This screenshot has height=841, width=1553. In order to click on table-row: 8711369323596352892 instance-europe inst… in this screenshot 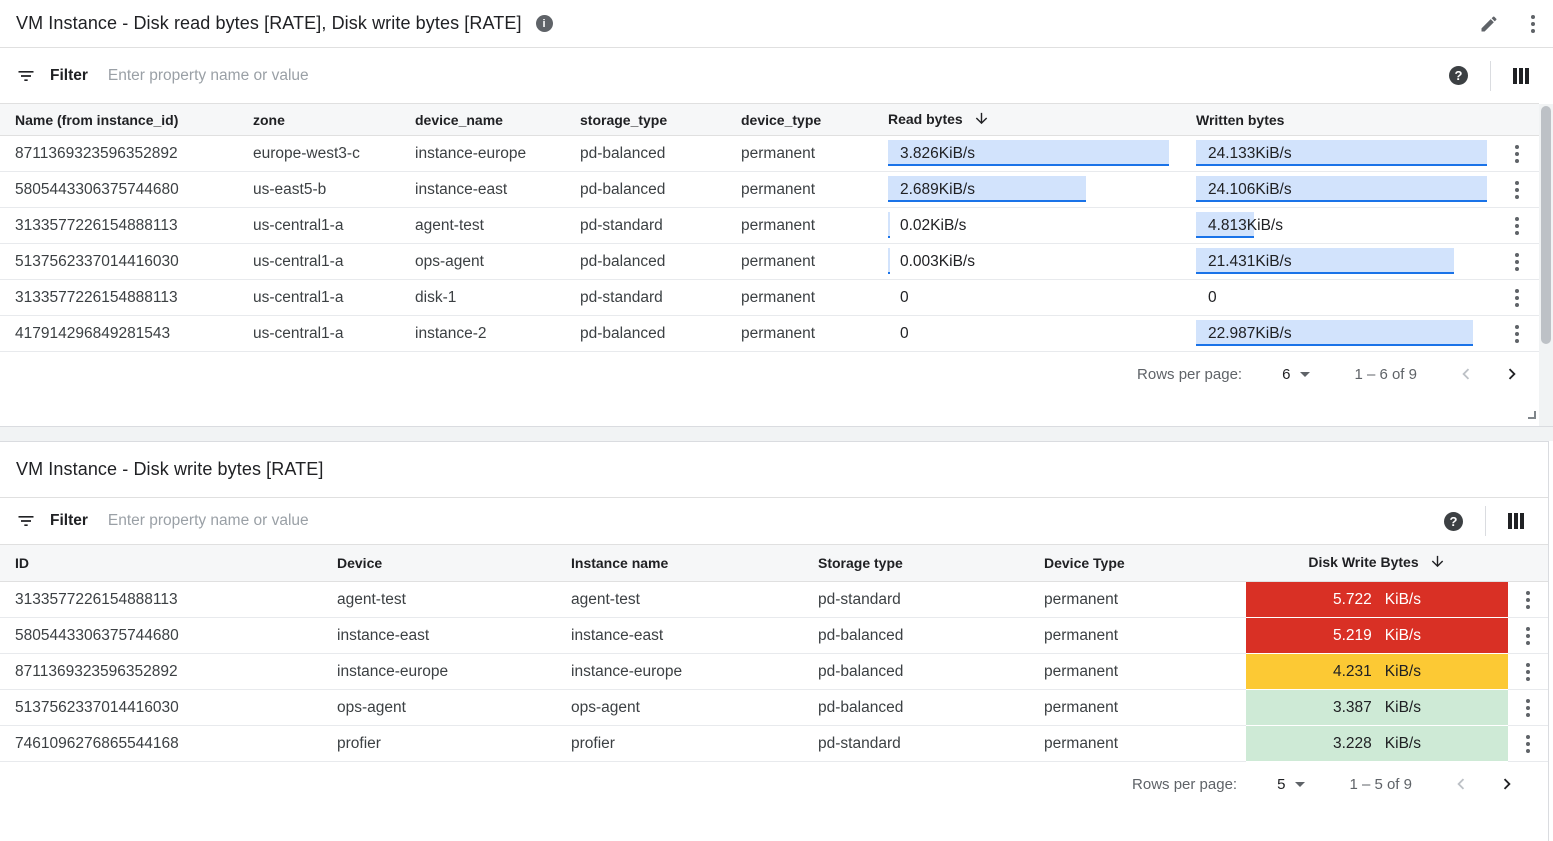, I will do `click(774, 671)`.